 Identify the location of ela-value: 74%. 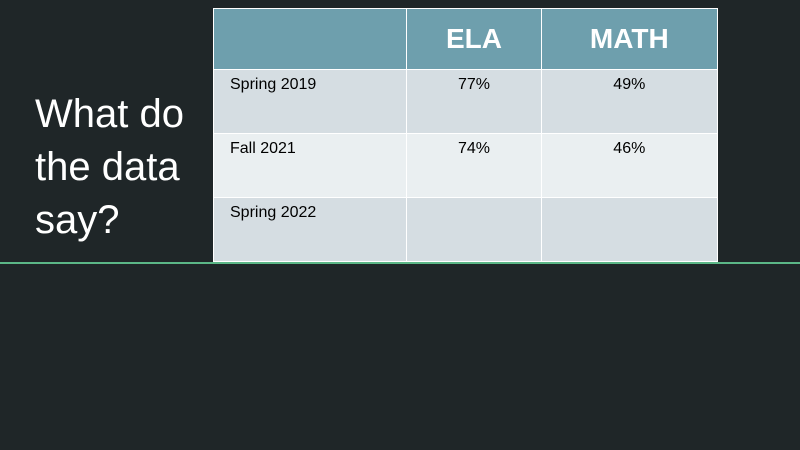
(474, 165).